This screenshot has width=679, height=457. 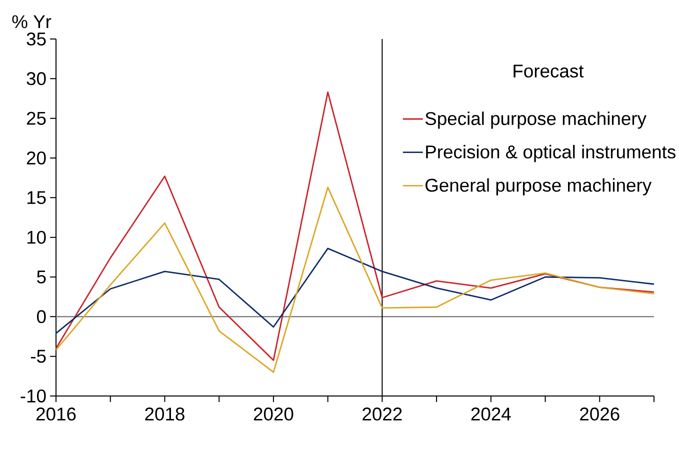 What do you see at coordinates (539, 187) in the screenshot?
I see `legend-label: General purpose machinery` at bounding box center [539, 187].